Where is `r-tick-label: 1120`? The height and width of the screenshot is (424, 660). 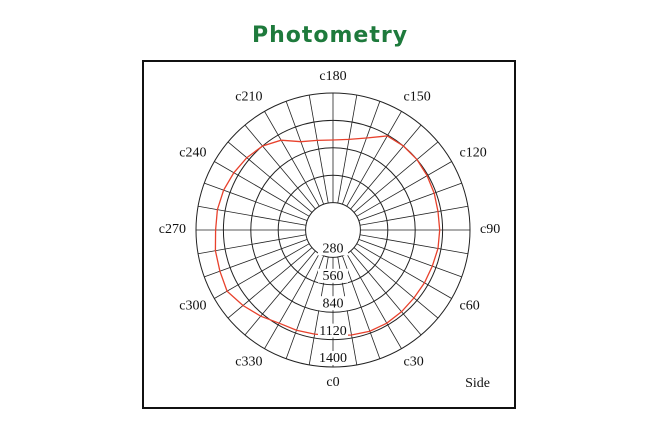
r-tick-label: 1120 is located at coordinates (332, 331).